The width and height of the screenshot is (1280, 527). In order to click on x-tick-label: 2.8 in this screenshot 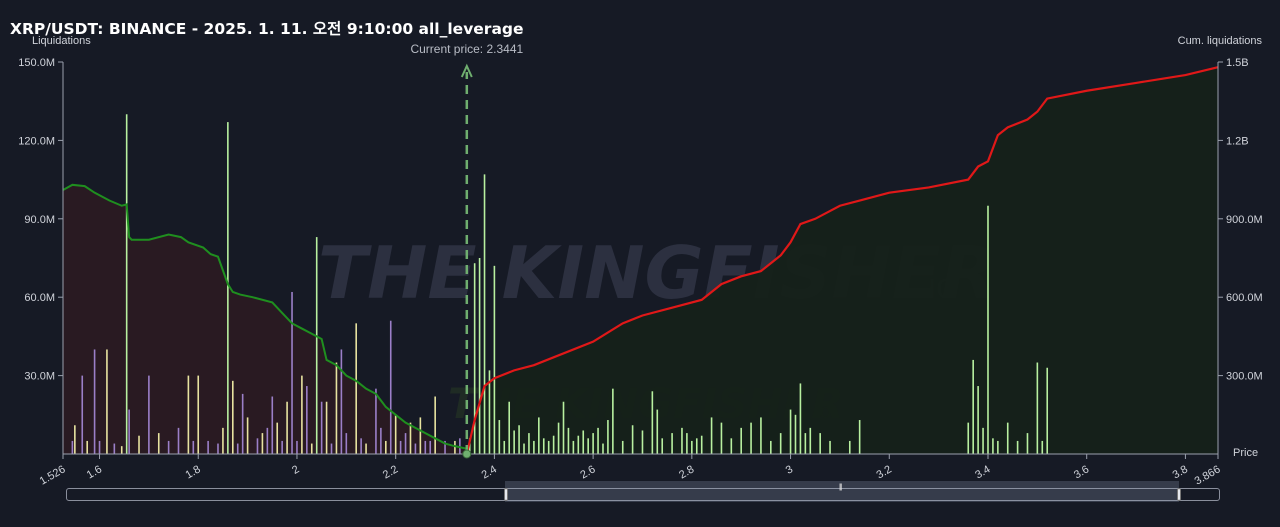, I will do `click(686, 472)`.